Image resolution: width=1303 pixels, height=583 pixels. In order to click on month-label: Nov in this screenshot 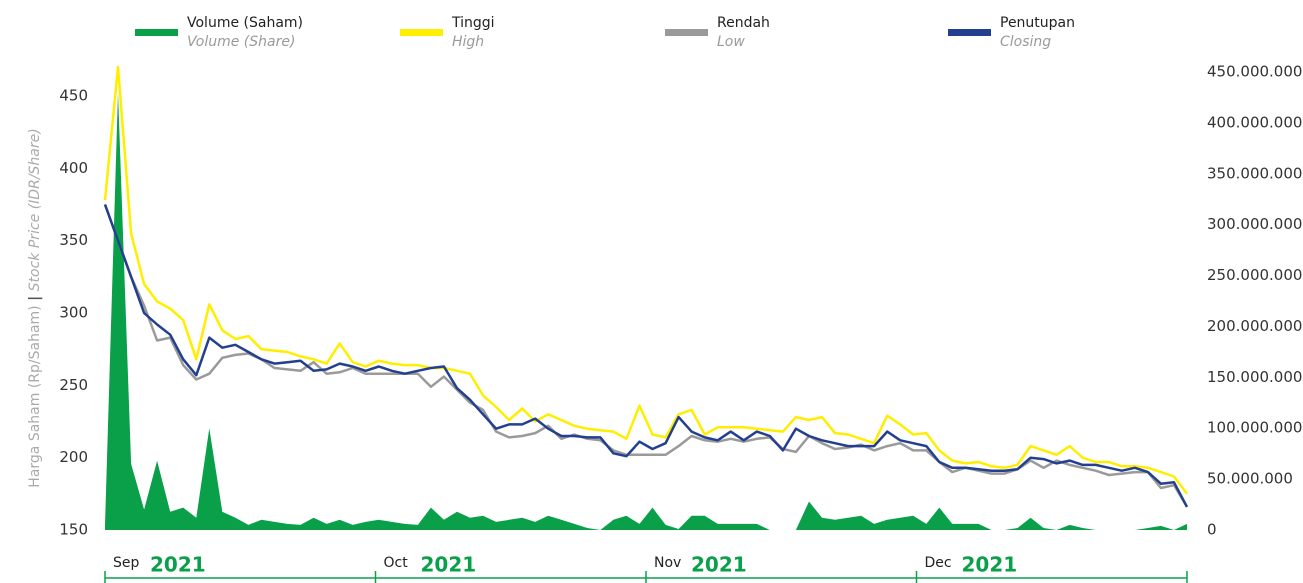, I will do `click(667, 563)`.